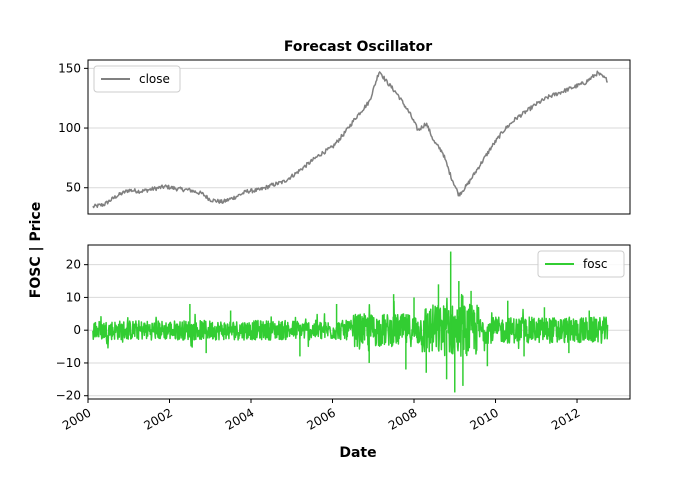 The width and height of the screenshot is (700, 500). What do you see at coordinates (154, 79) in the screenshot?
I see `price-legend-label: close` at bounding box center [154, 79].